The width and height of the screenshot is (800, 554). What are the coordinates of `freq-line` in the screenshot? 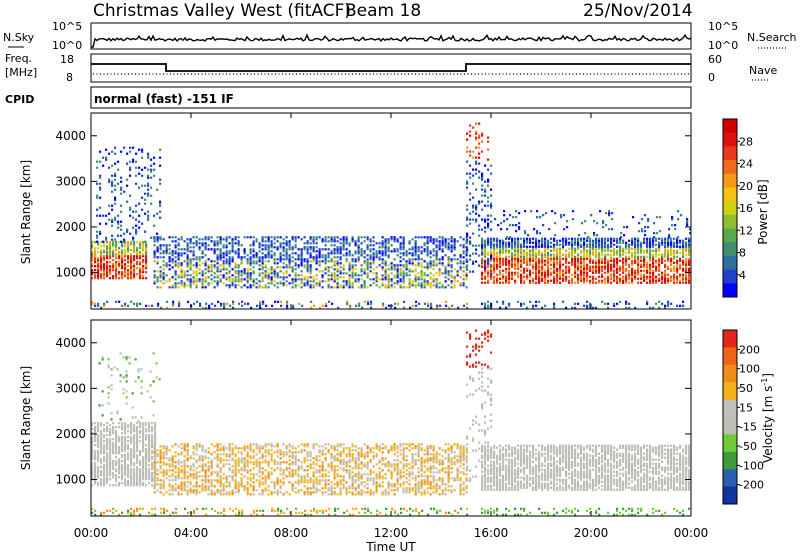 It's located at (391, 67).